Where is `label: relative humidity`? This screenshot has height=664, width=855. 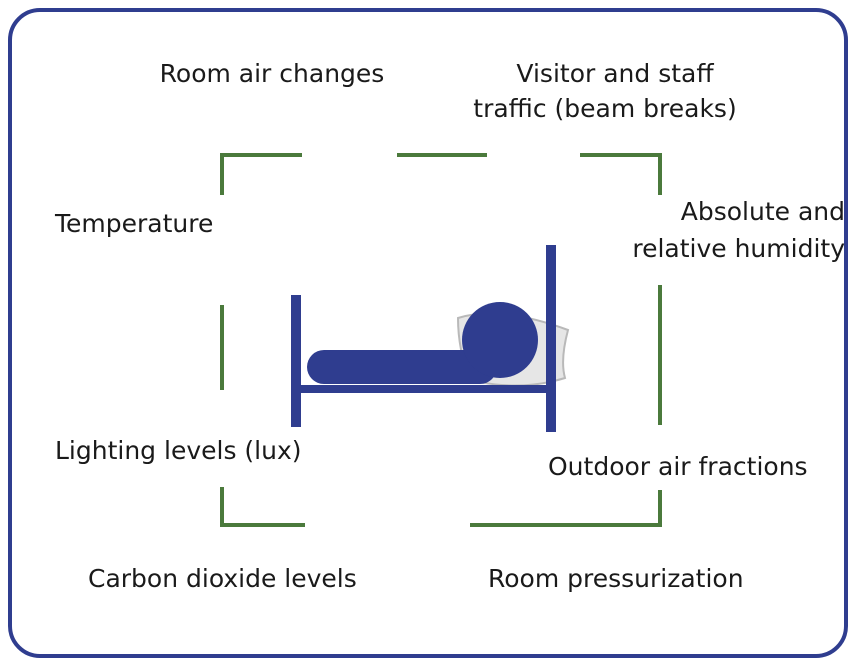 label: relative humidity is located at coordinates (738, 248).